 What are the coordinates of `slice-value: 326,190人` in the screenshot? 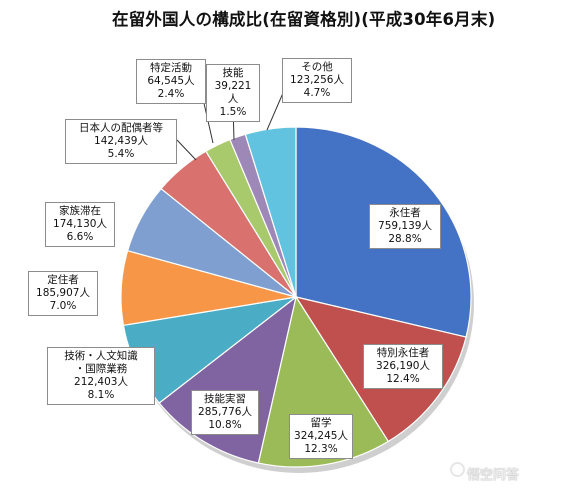 It's located at (403, 366).